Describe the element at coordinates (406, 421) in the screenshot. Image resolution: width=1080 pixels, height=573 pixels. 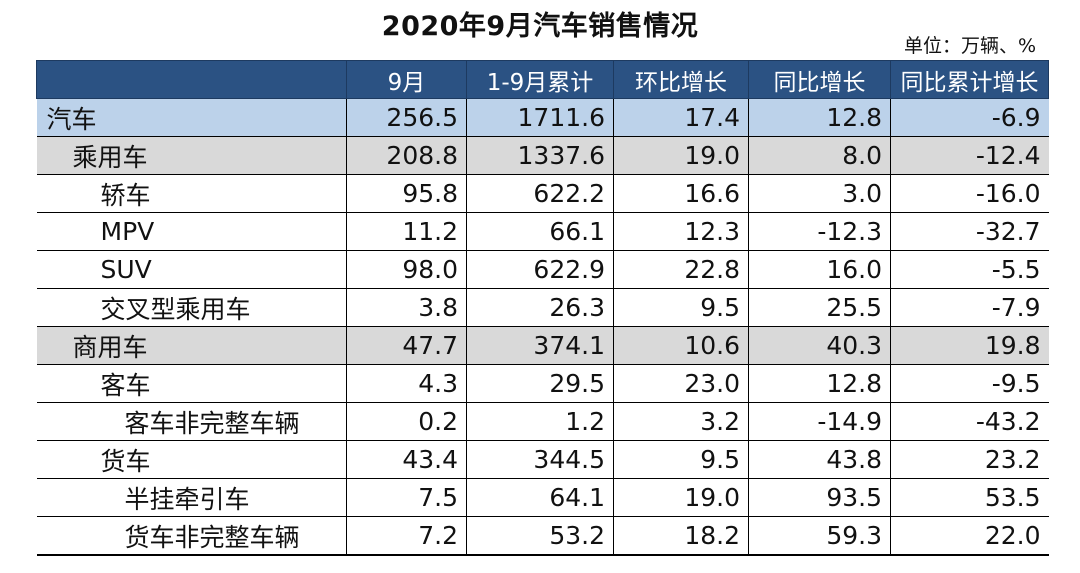
I see `table-cell: 0.2` at that location.